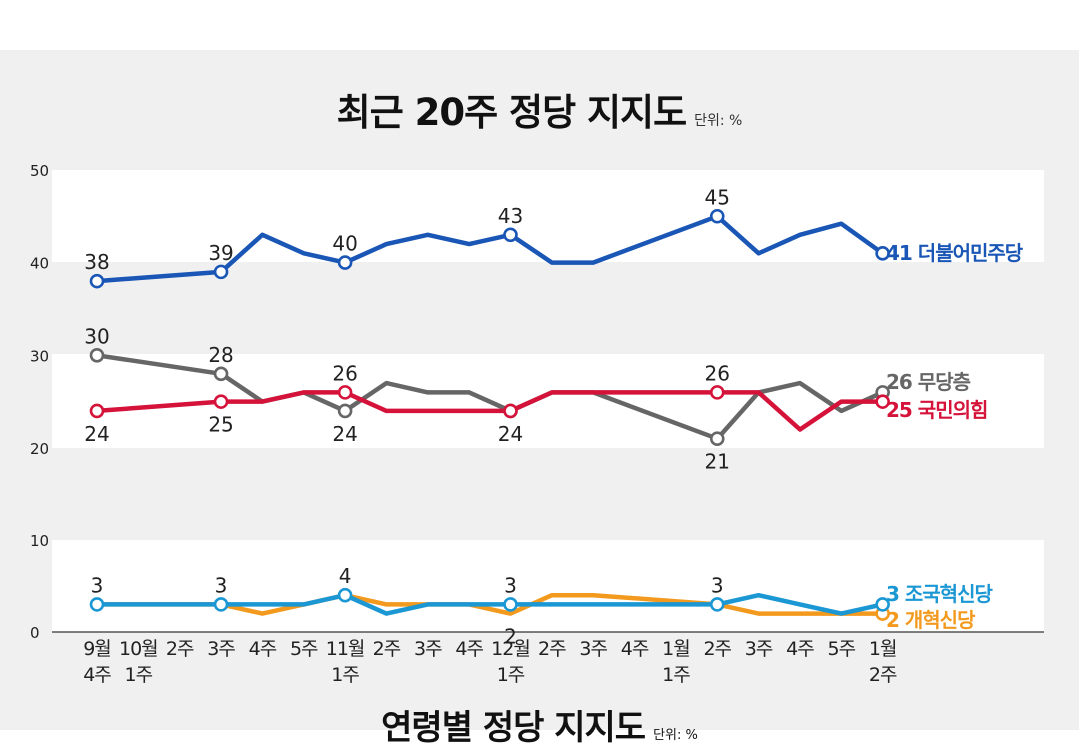  What do you see at coordinates (928, 382) in the screenshot?
I see `series-end-label-무당층: 26 무당층` at bounding box center [928, 382].